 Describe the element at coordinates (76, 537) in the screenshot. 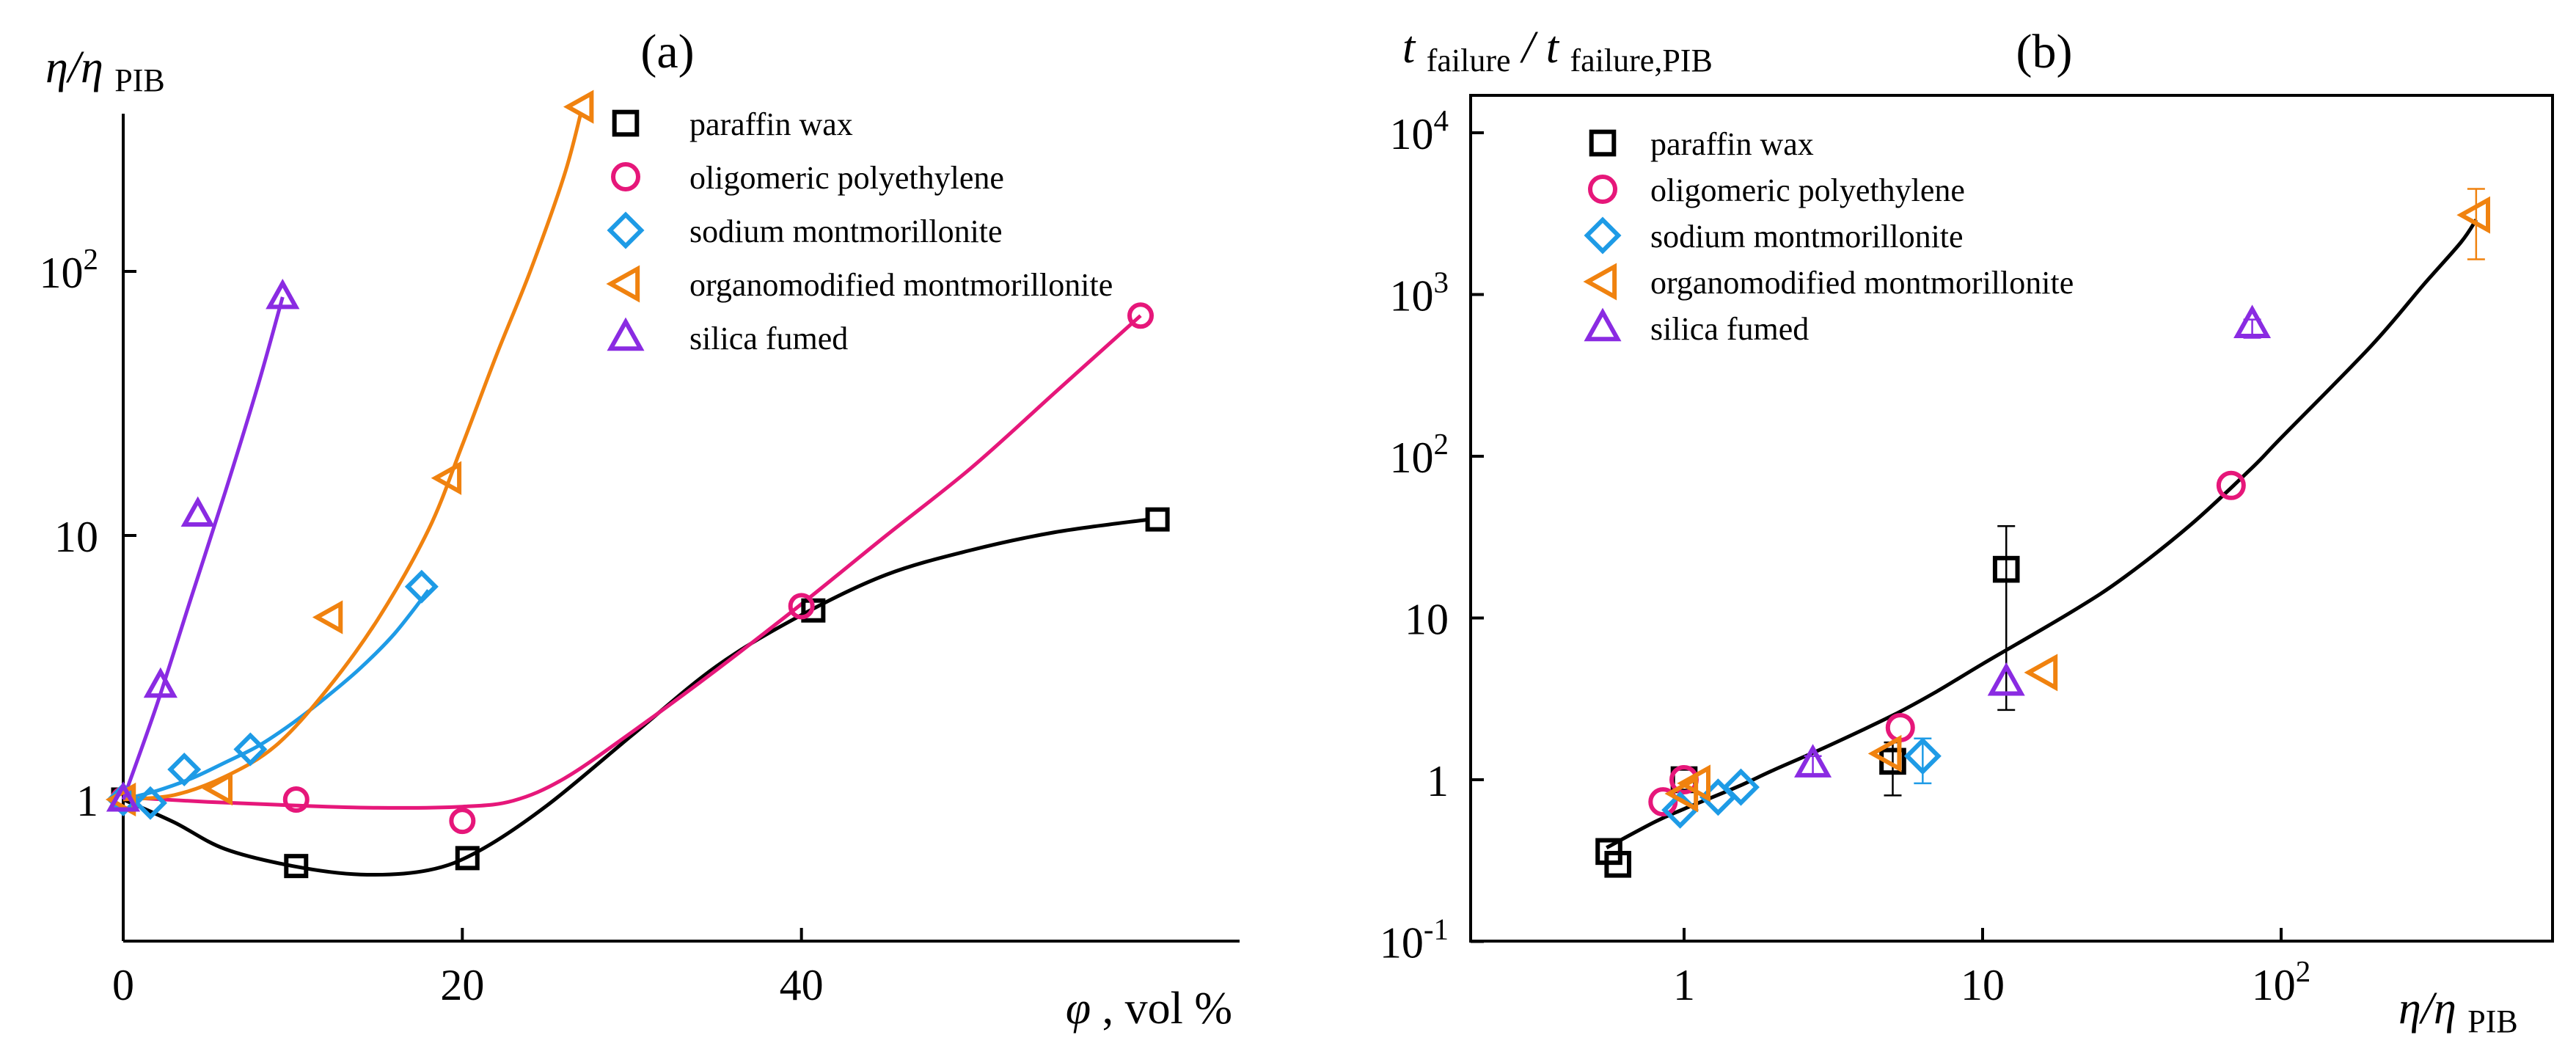

I see `panel-a-y-tick-label: 10` at that location.